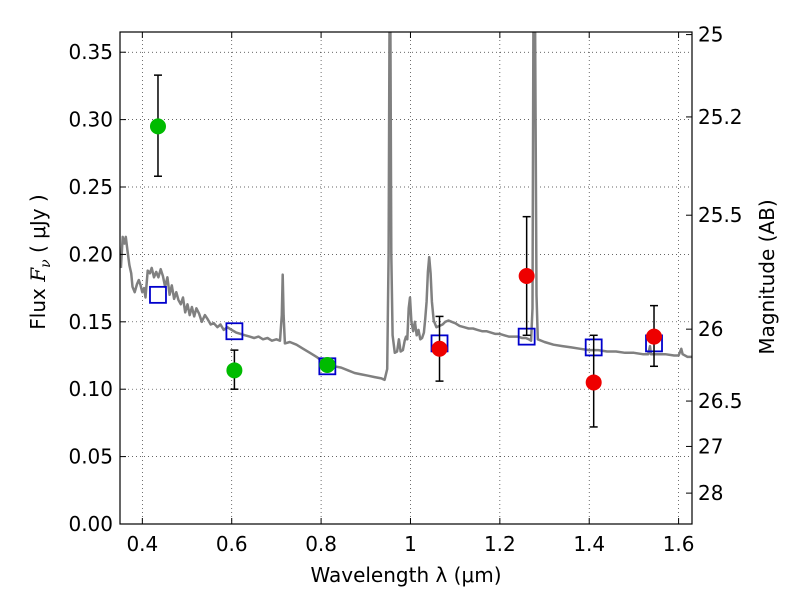 The image size is (800, 600). I want to click on x-tick-label: 1.4, so click(589, 544).